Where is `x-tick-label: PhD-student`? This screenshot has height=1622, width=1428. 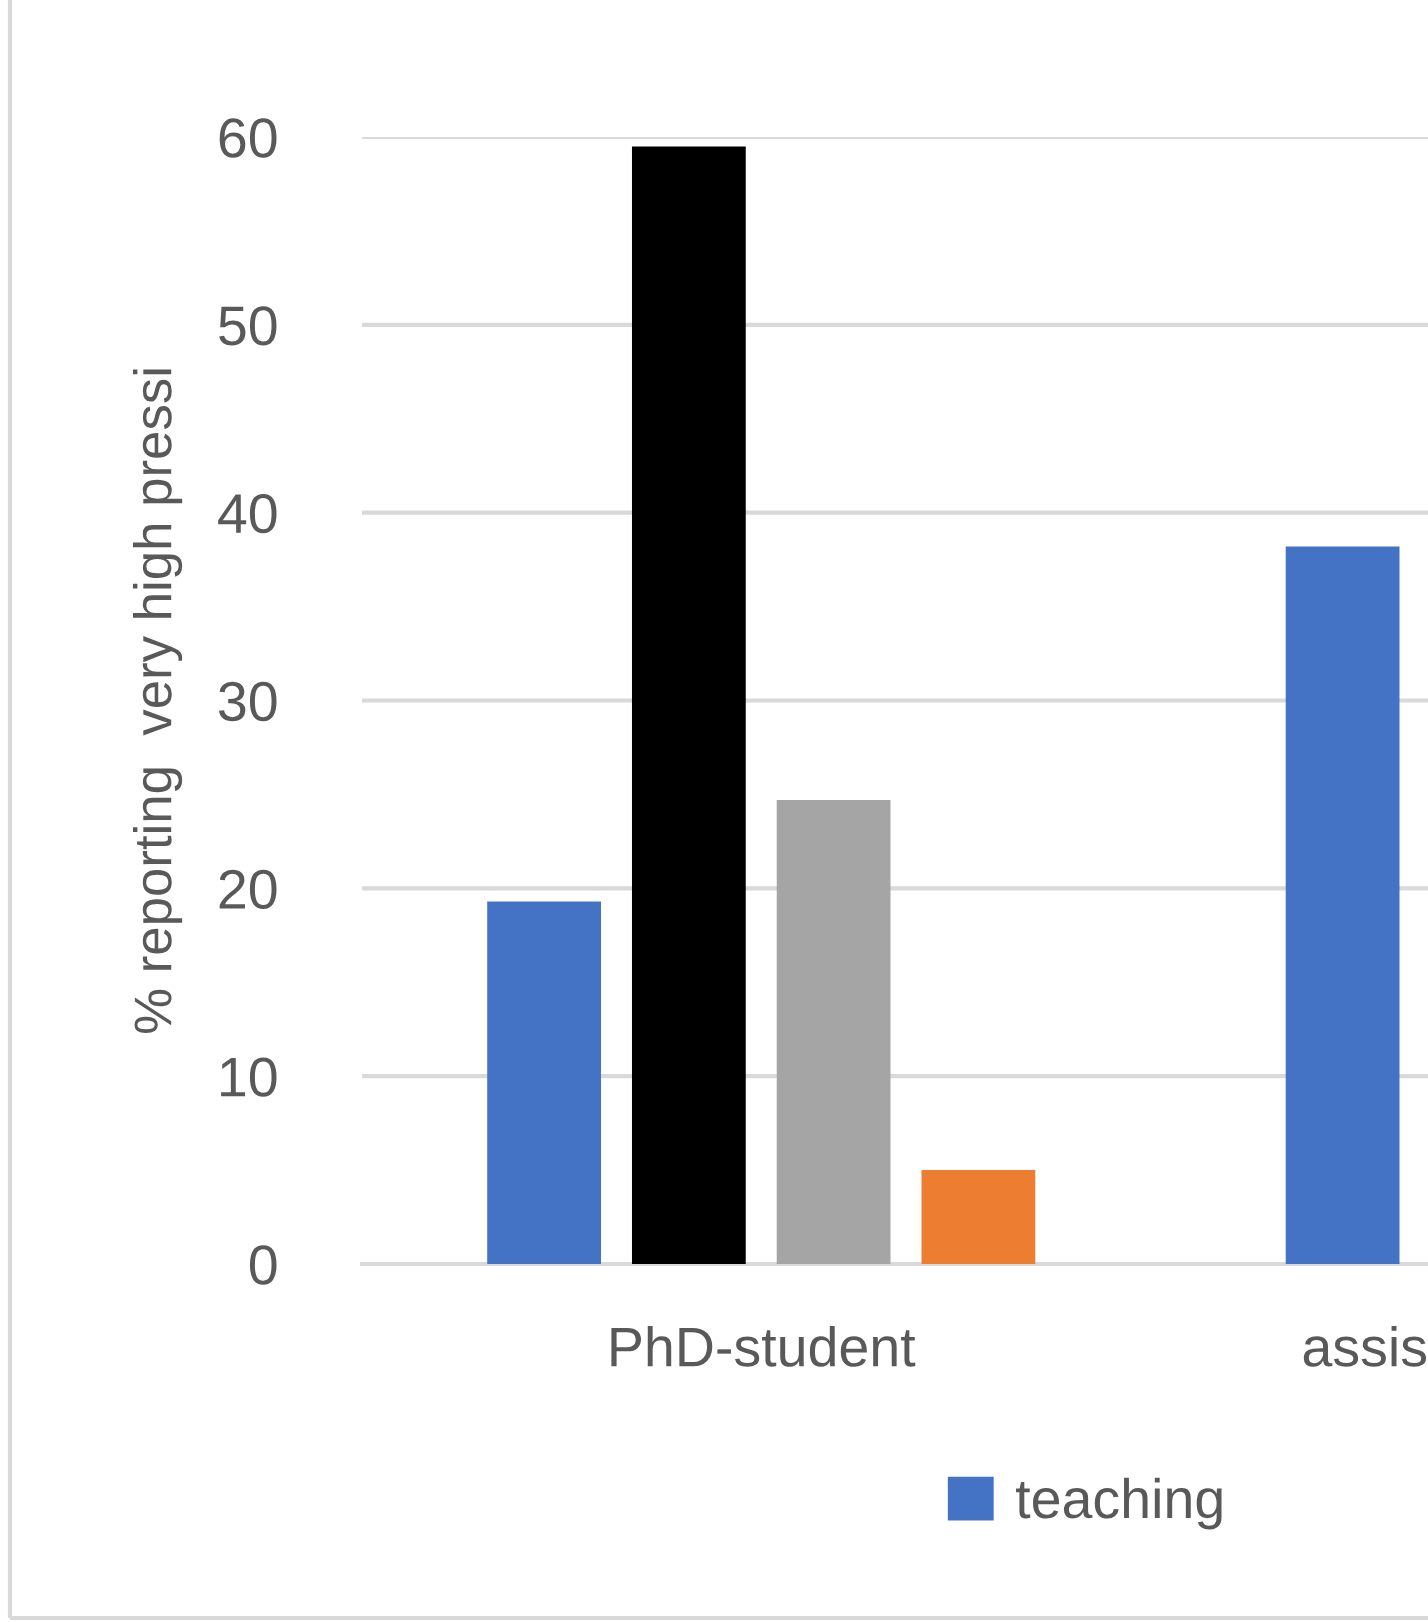
x-tick-label: PhD-student is located at coordinates (763, 1346).